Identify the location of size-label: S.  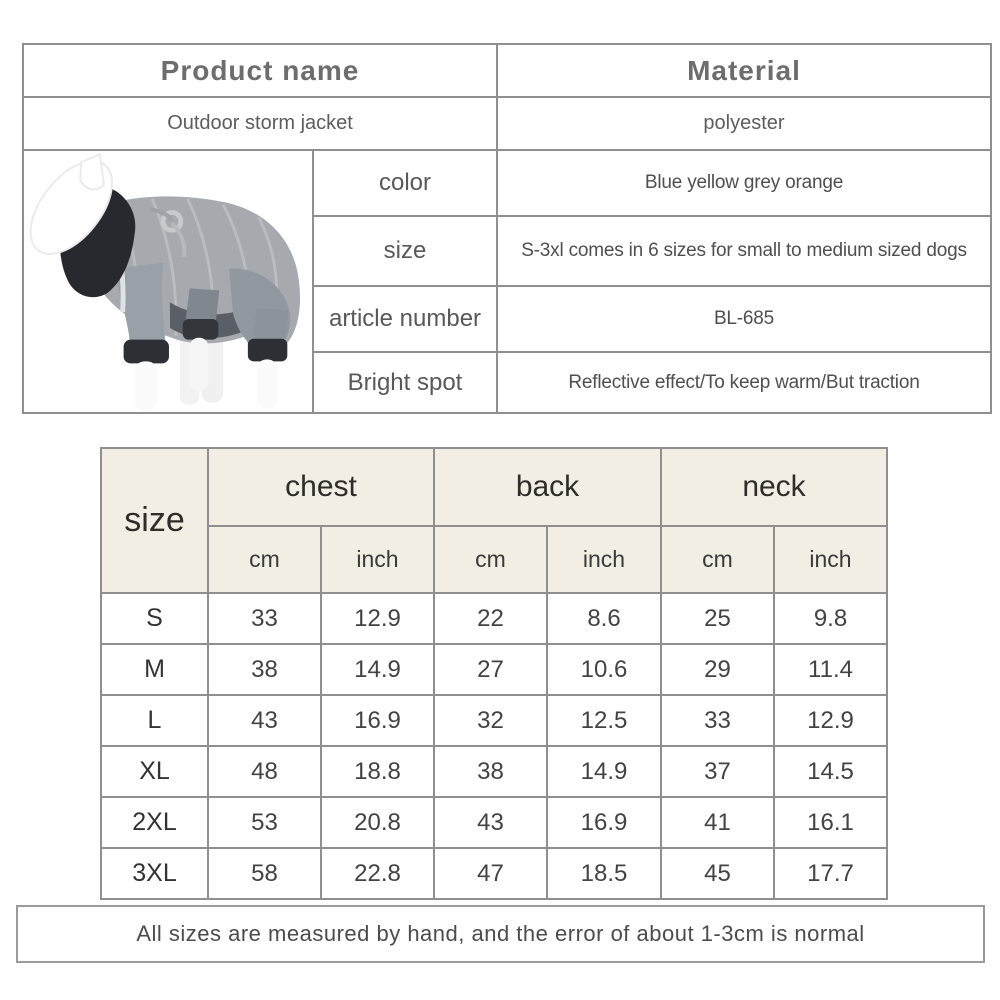
(154, 618).